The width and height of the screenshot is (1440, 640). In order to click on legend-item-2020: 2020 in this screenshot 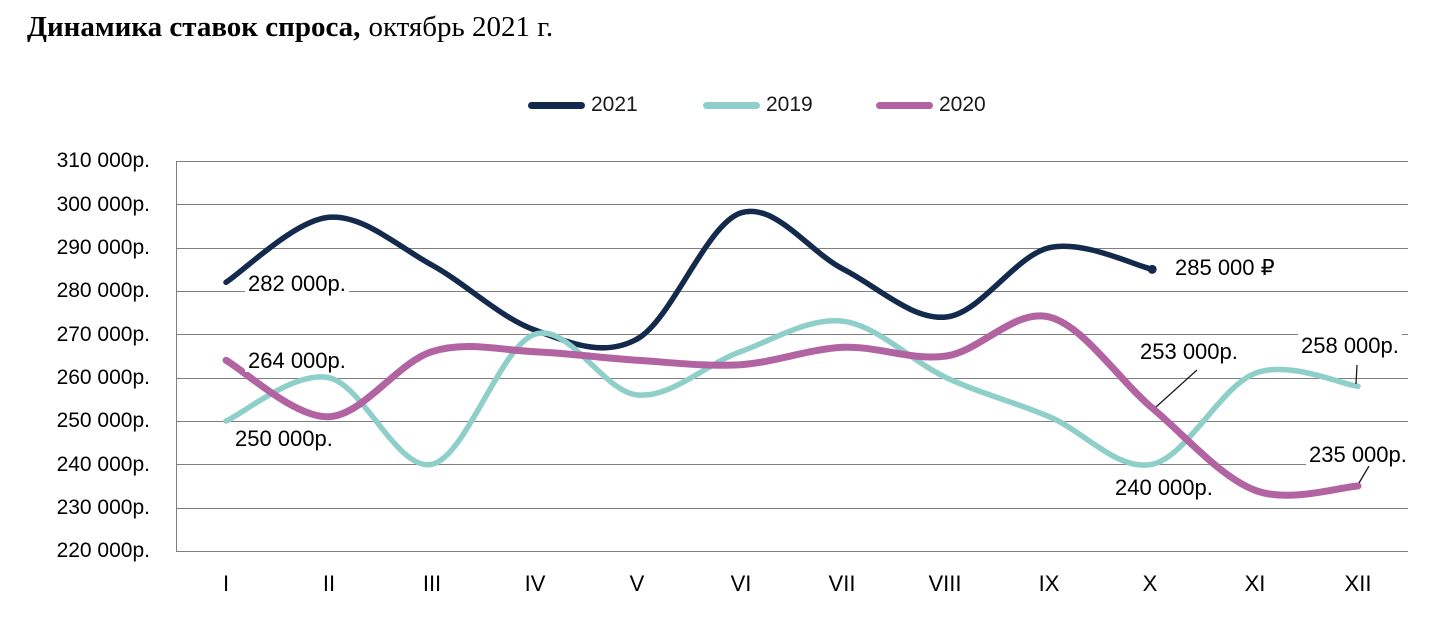, I will do `click(931, 105)`.